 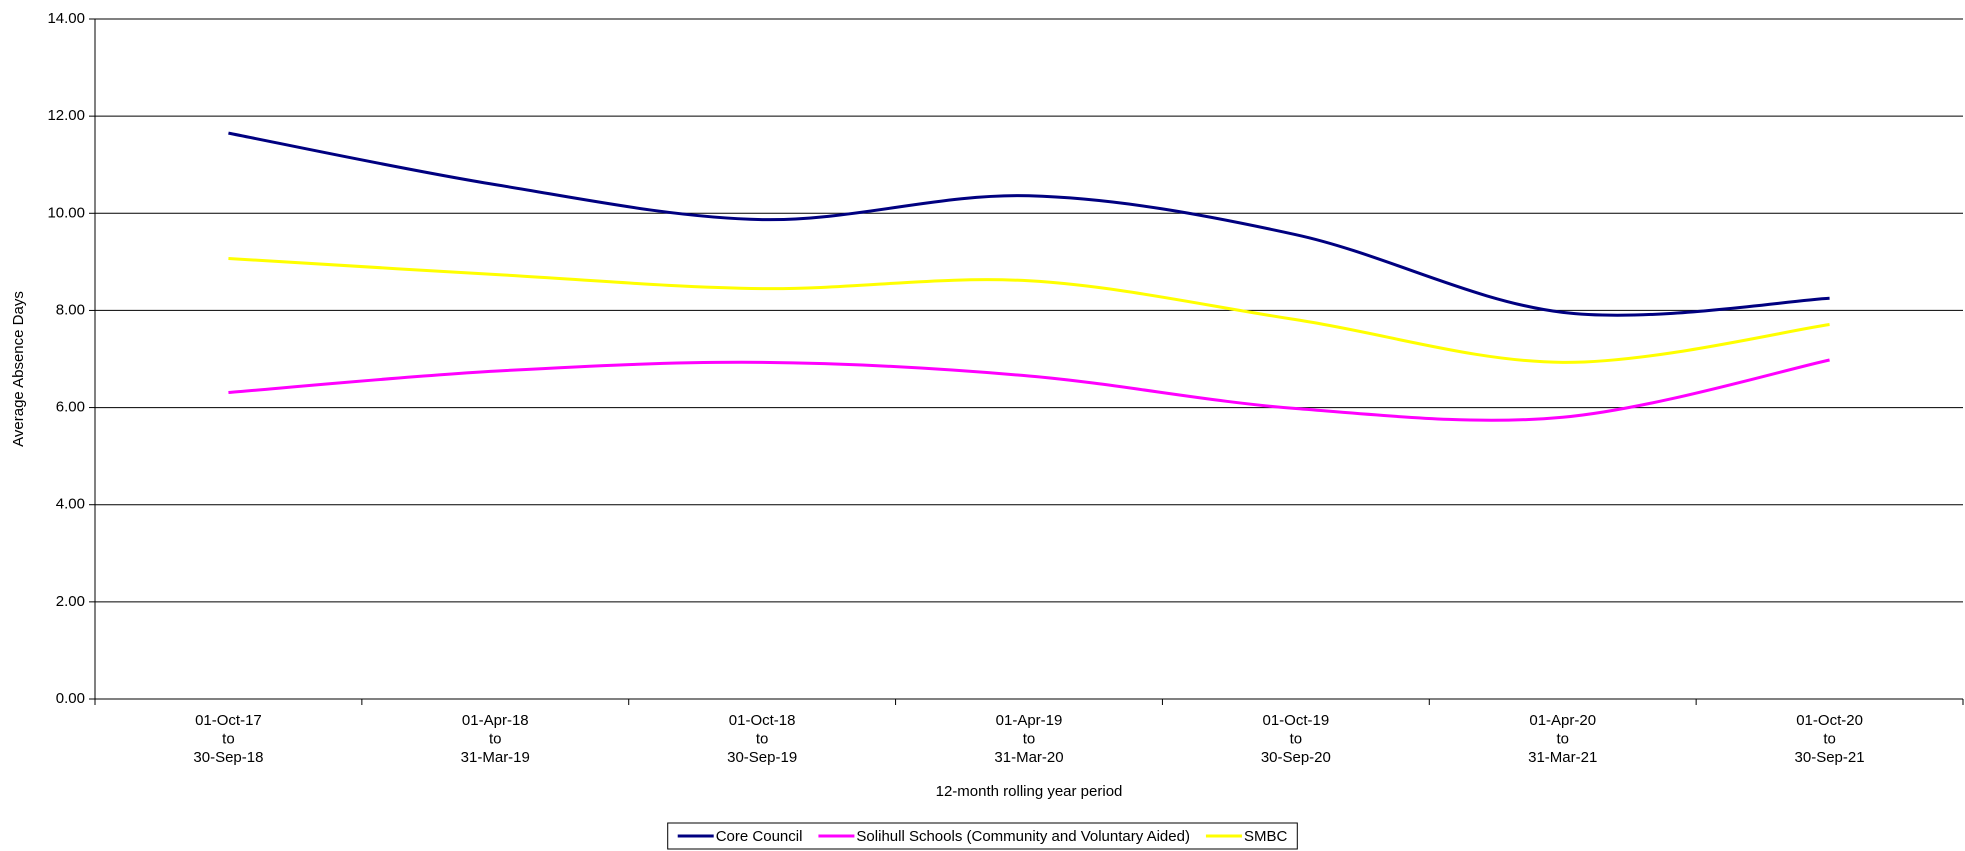 I want to click on y-tick-label: 6.00, so click(x=70, y=407).